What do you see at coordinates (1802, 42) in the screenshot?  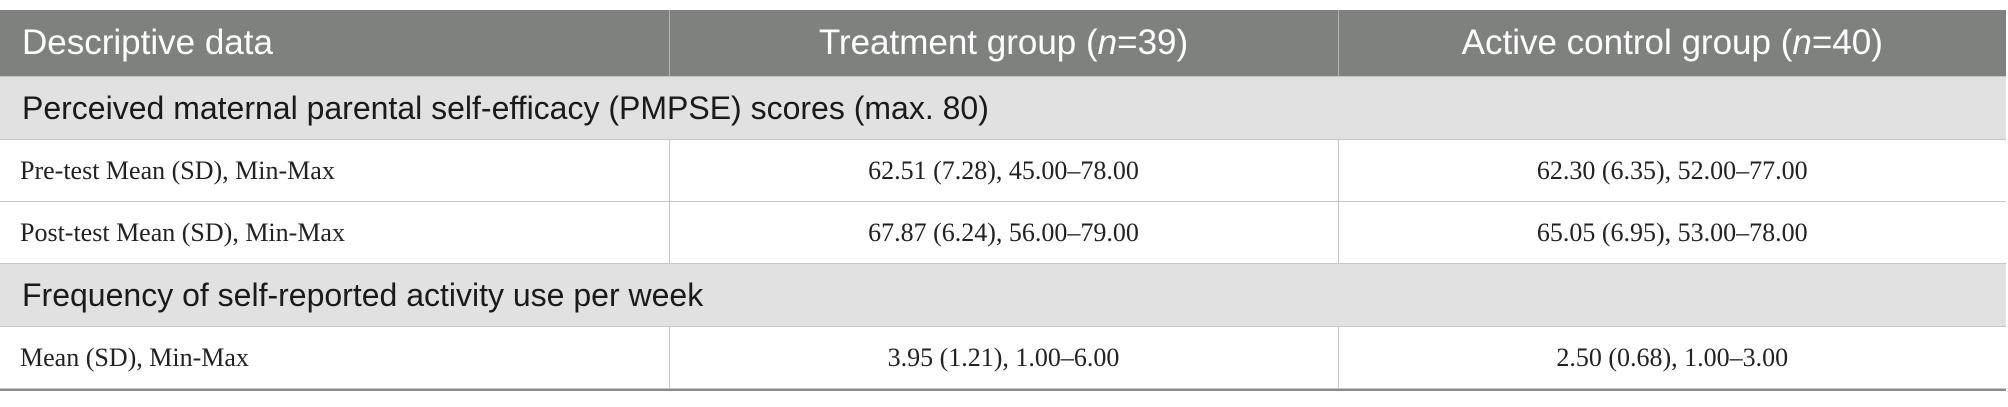 I see `header-control-n: n` at bounding box center [1802, 42].